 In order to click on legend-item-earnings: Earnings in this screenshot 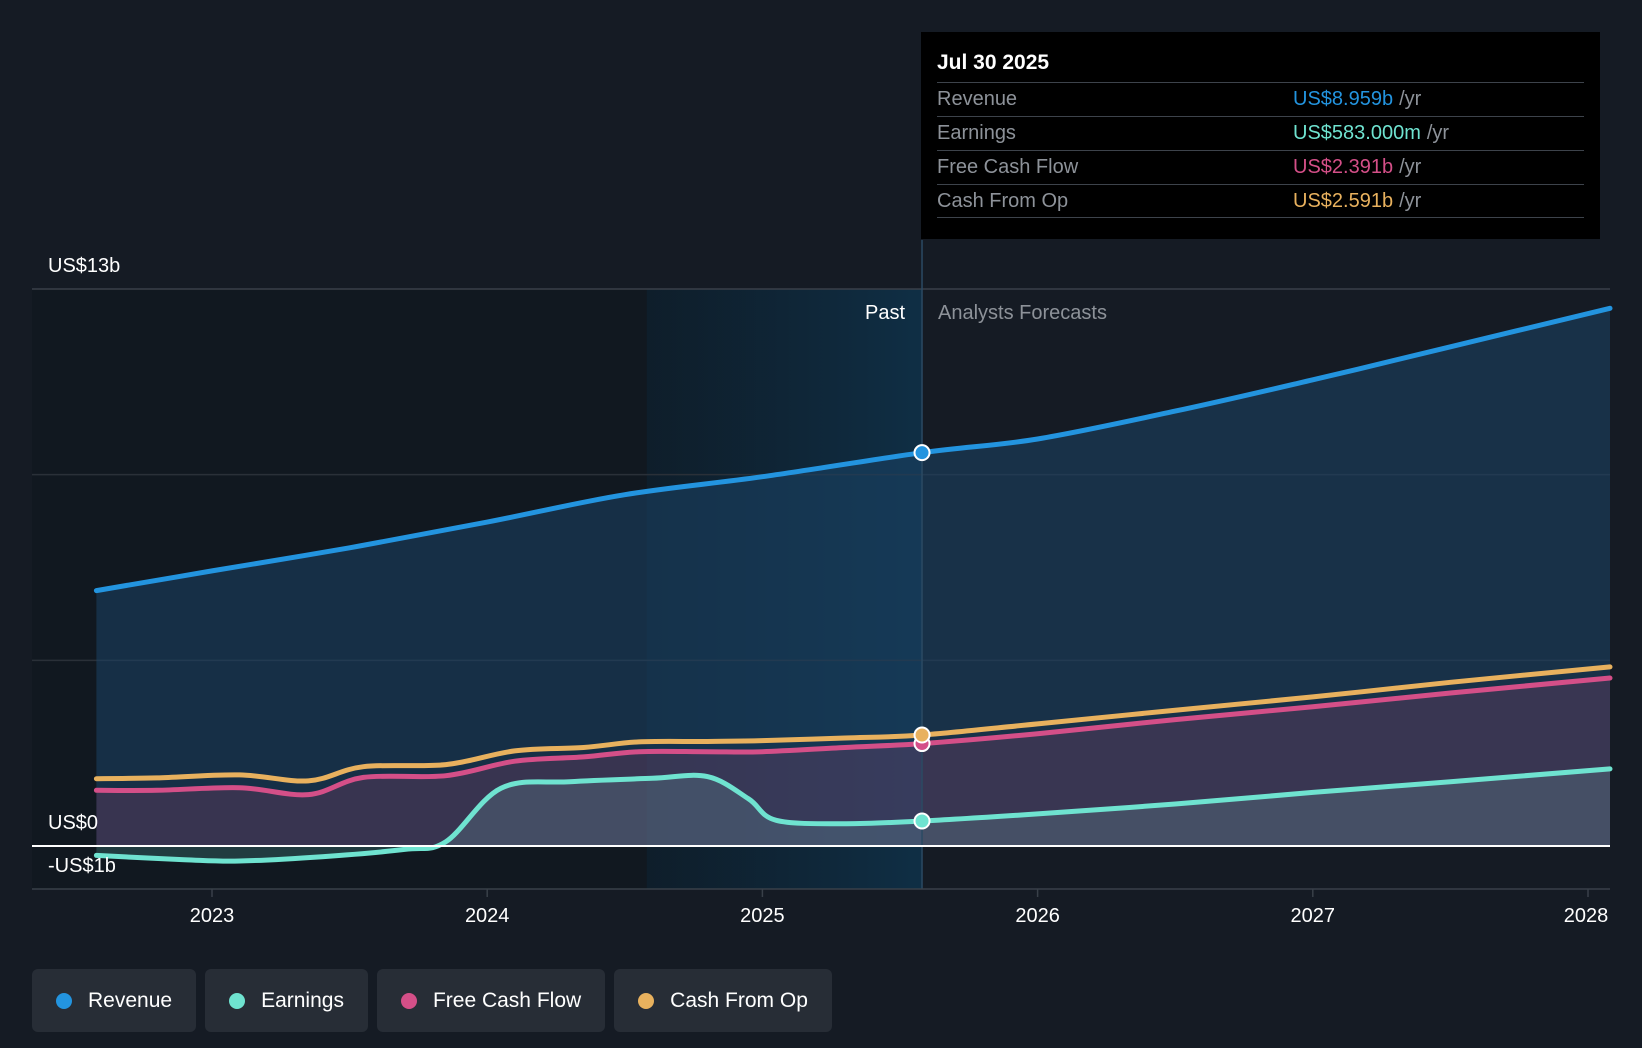, I will do `click(286, 1000)`.